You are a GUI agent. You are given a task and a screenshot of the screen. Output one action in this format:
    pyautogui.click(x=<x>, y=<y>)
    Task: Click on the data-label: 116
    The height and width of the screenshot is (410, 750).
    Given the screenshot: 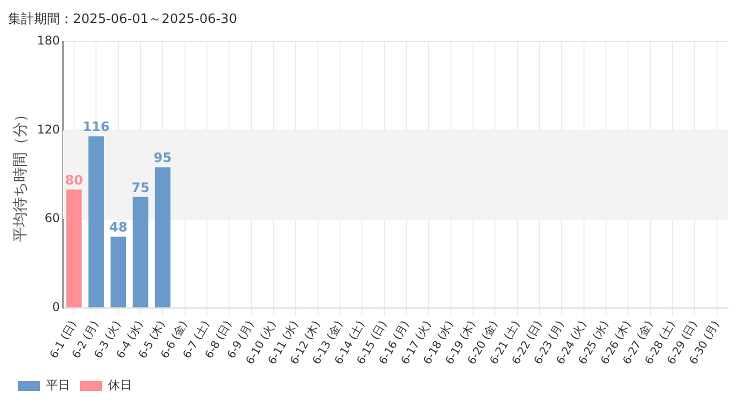 What is the action you would take?
    pyautogui.click(x=96, y=128)
    